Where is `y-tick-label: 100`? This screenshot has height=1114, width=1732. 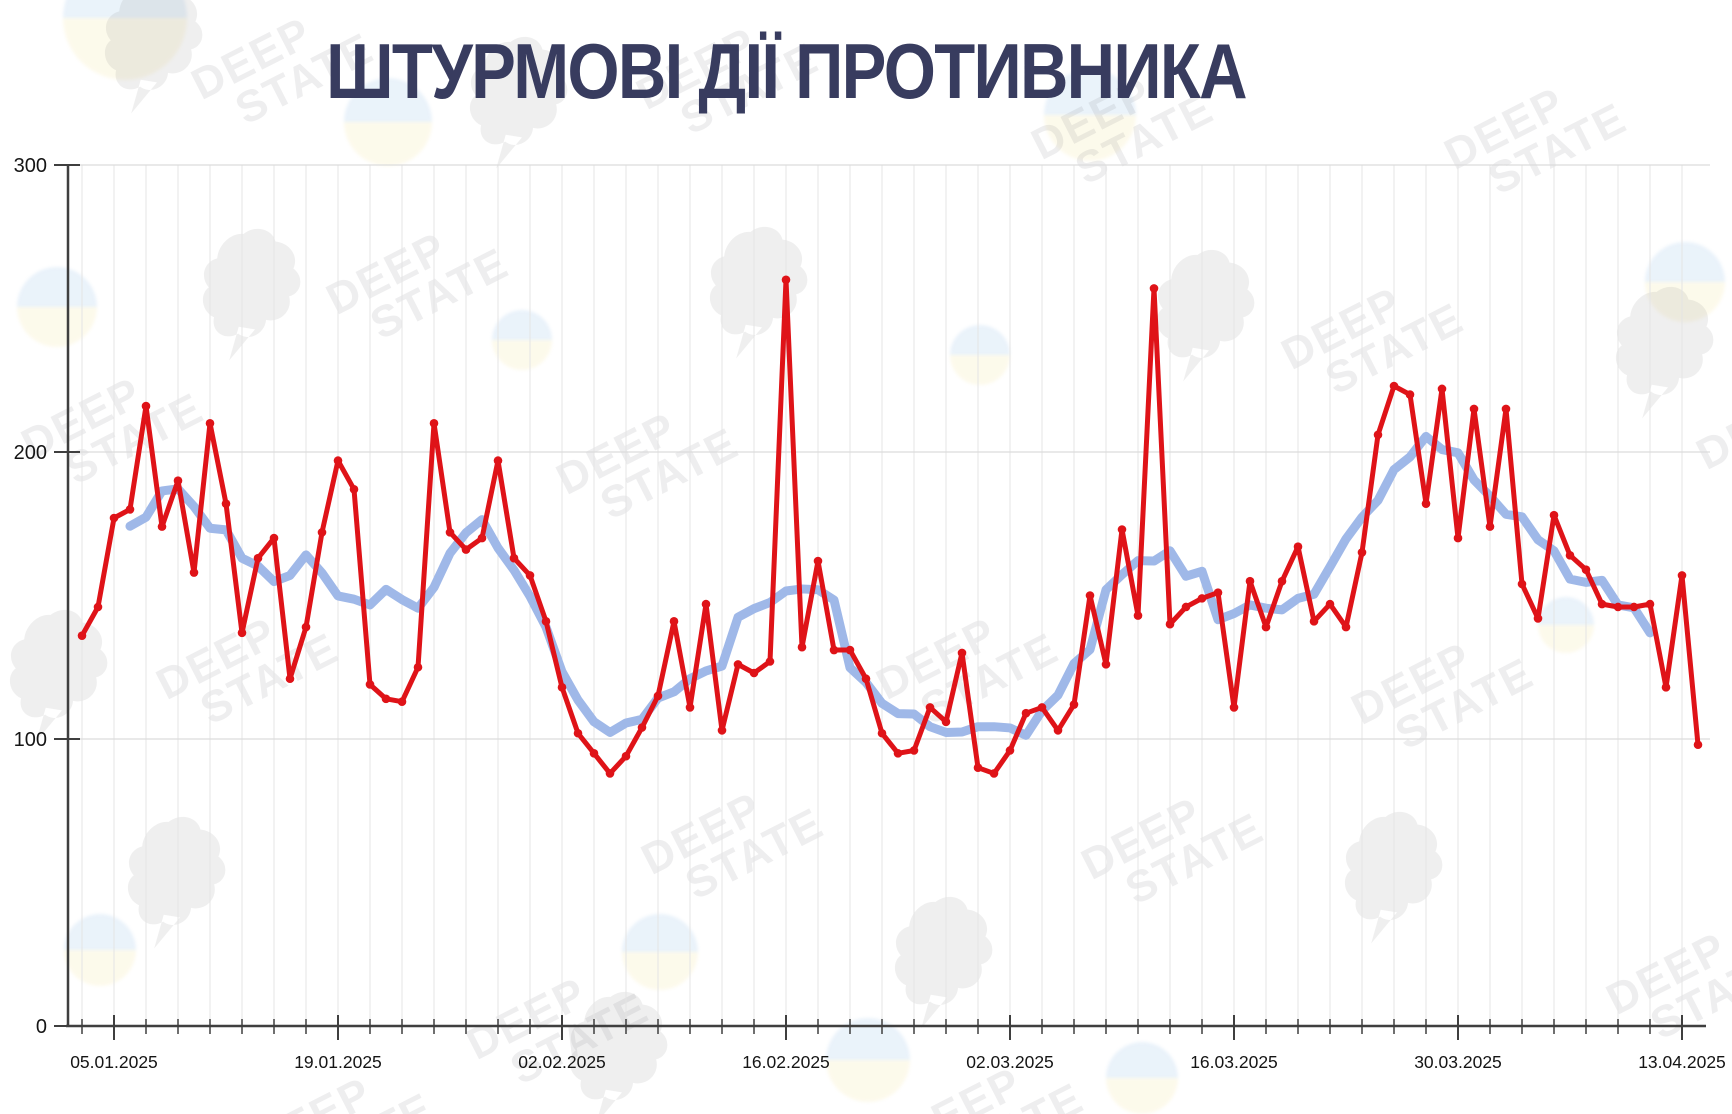 y-tick-label: 100 is located at coordinates (30, 740).